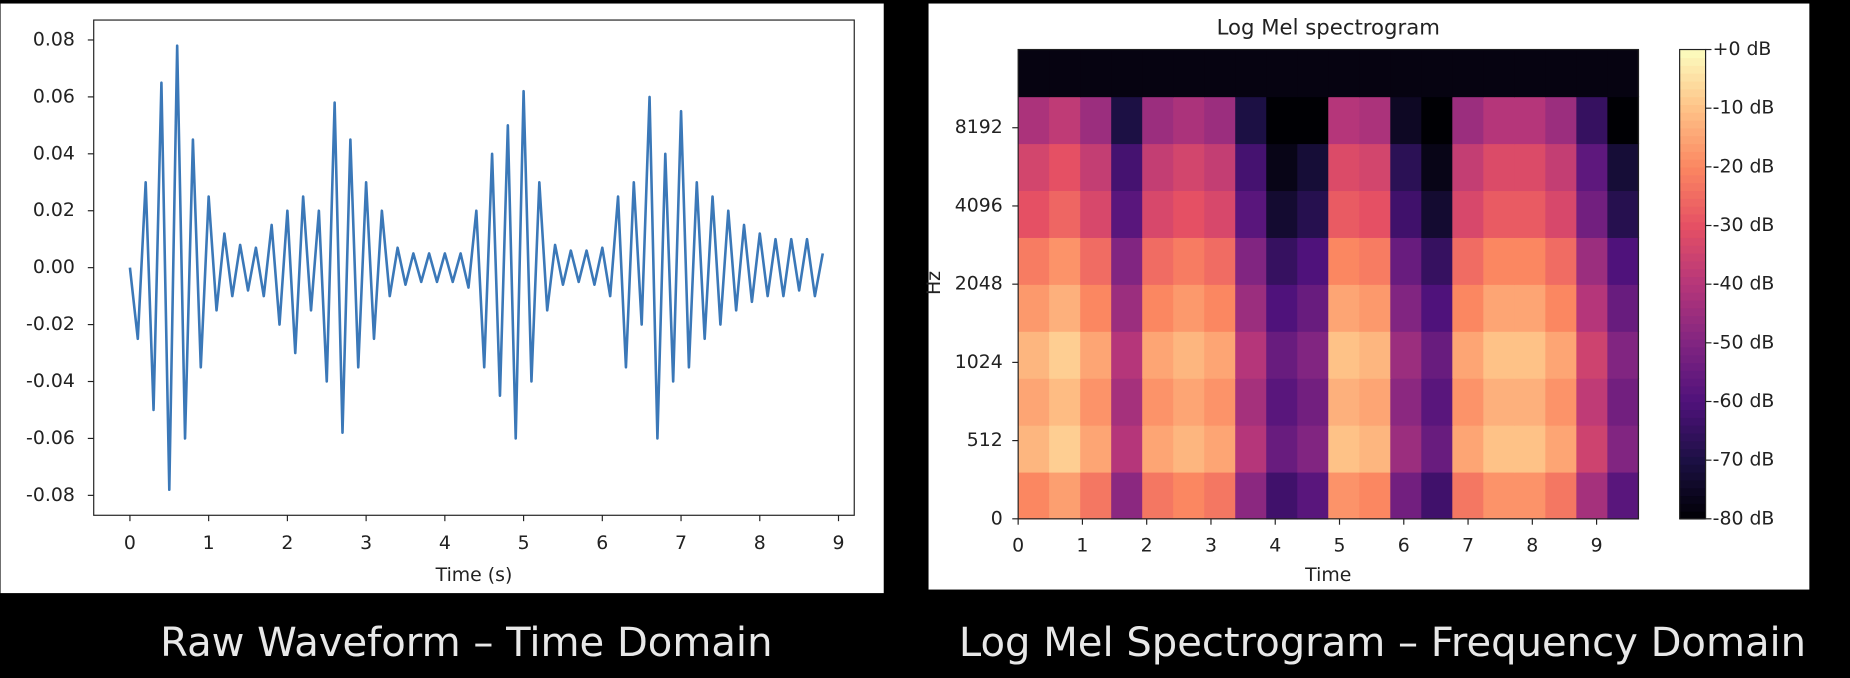  What do you see at coordinates (681, 543) in the screenshot?
I see `x-tick-label: 7` at bounding box center [681, 543].